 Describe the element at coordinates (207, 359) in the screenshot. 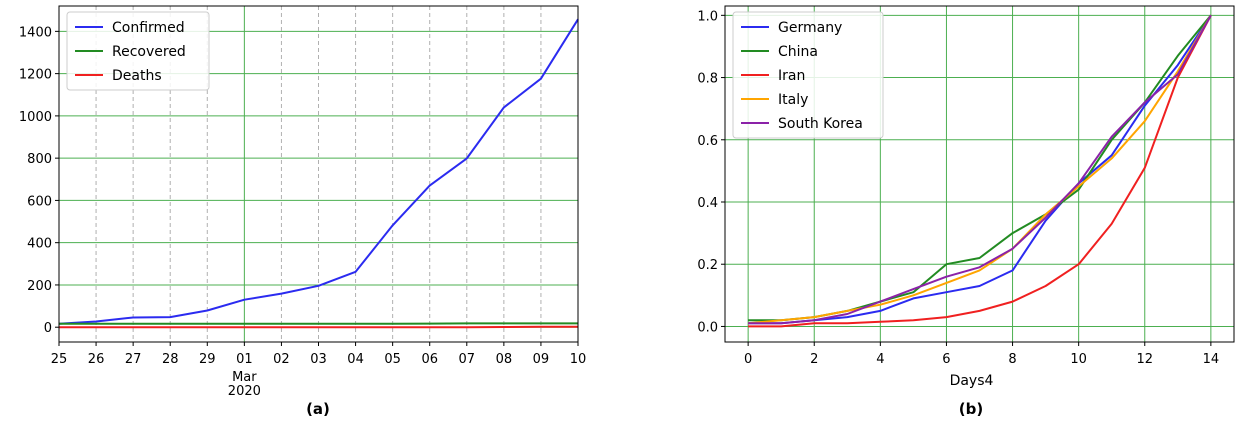

I see `x-tick-label: 29` at that location.